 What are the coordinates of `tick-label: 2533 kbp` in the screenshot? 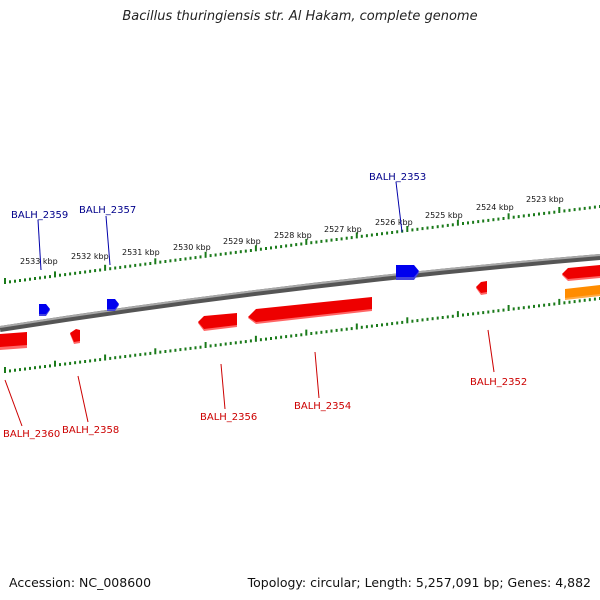 It's located at (39, 261).